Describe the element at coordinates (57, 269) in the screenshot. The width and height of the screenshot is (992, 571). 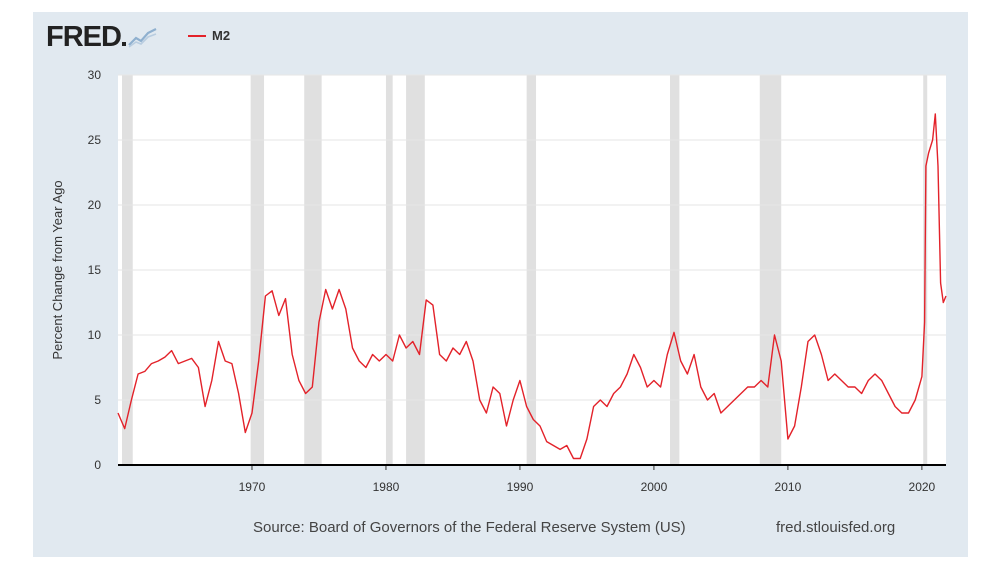
I see `y-axis-title: Percent Change from Year Ago` at that location.